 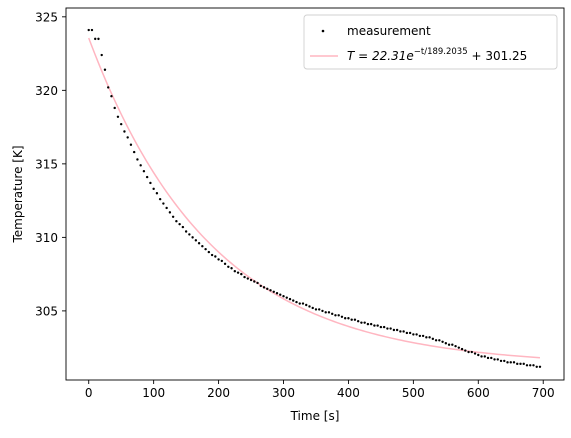 I want to click on x-axis-label: Time [s], so click(x=315, y=416).